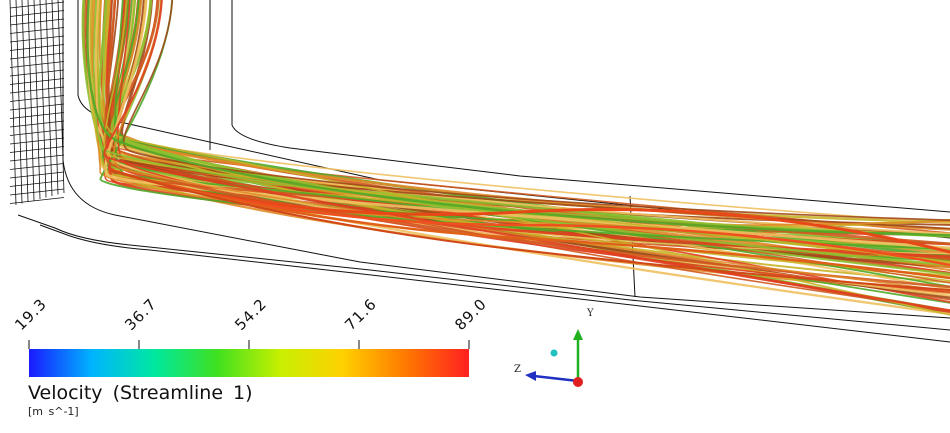 This screenshot has height=433, width=950. What do you see at coordinates (517, 369) in the screenshot?
I see `z-axis-label: Z` at bounding box center [517, 369].